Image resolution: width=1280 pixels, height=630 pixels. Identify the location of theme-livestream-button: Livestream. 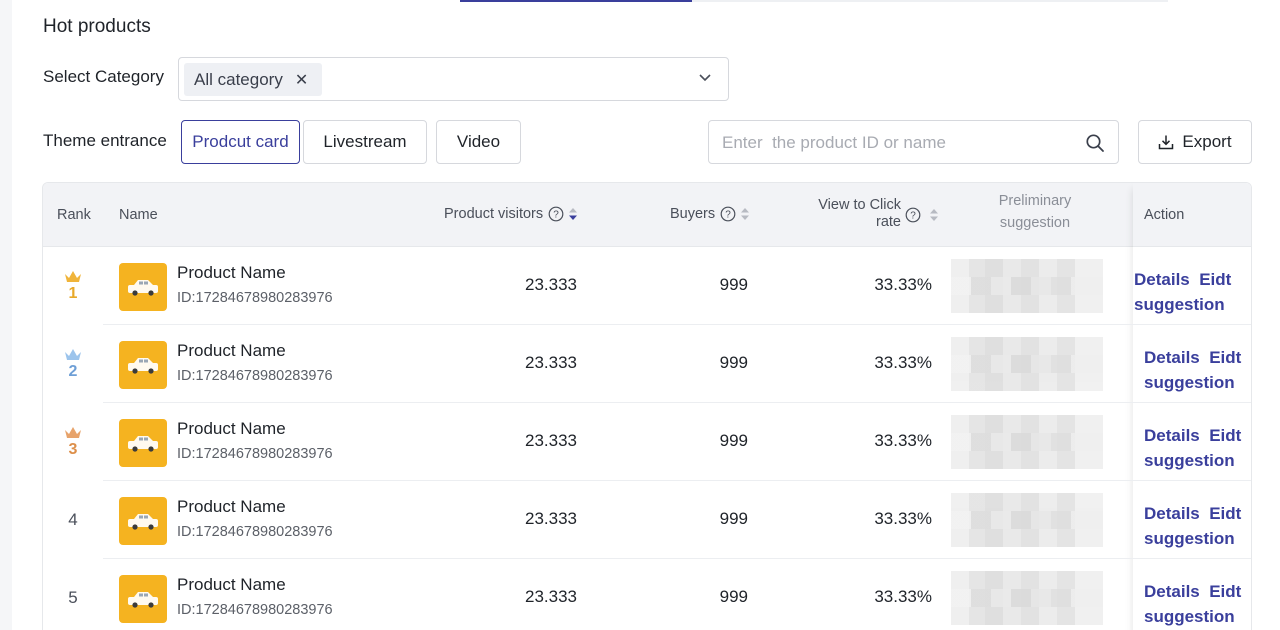
(365, 142).